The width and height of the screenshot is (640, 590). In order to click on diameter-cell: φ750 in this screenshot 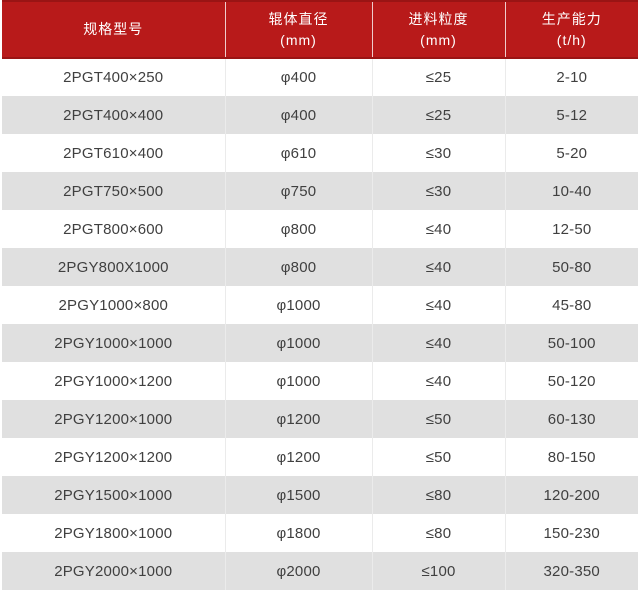, I will do `click(298, 191)`.